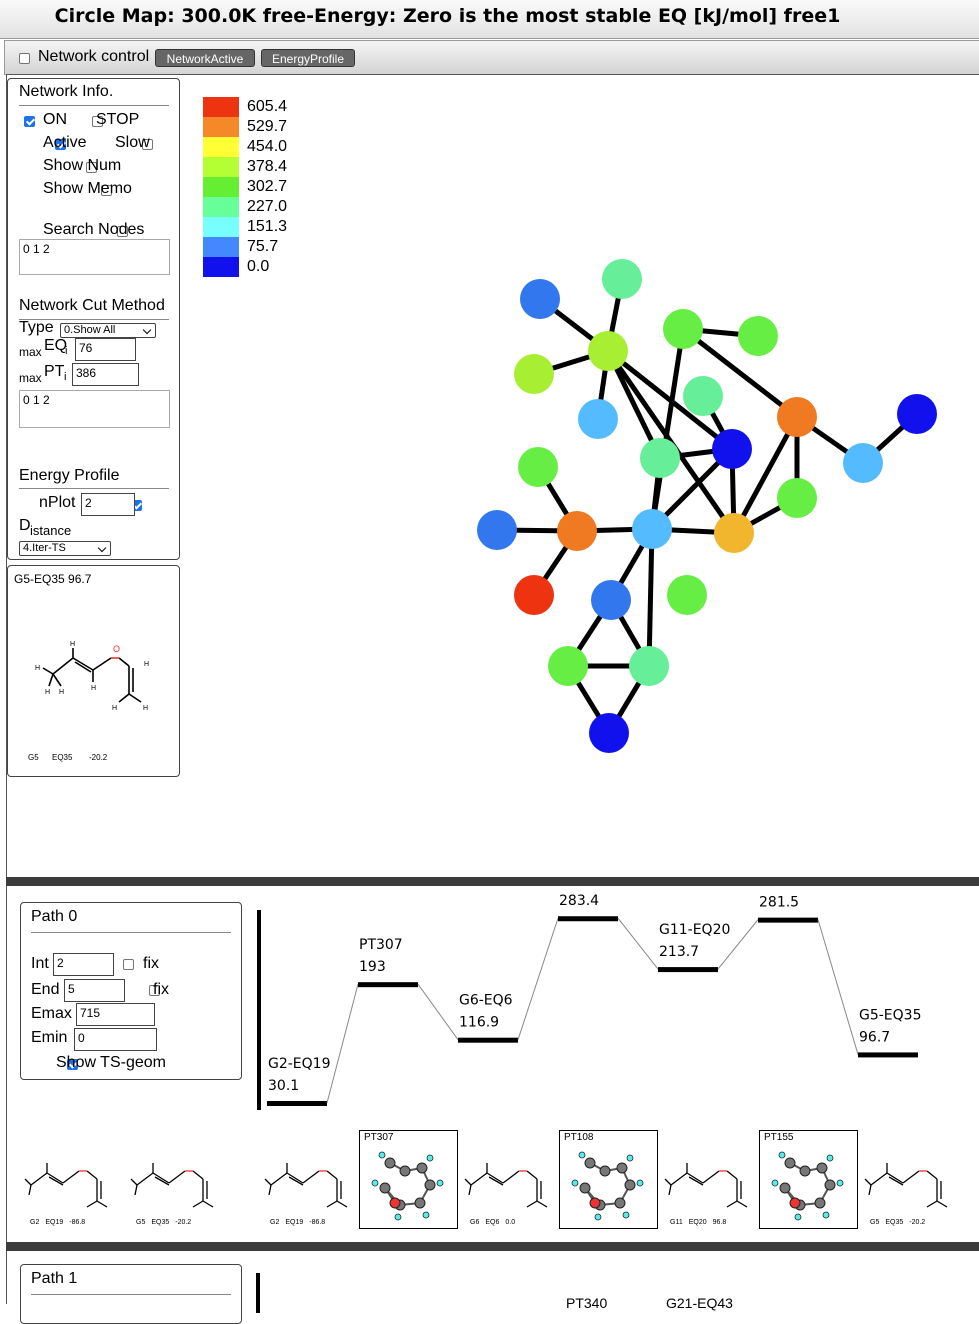 The width and height of the screenshot is (979, 1324). What do you see at coordinates (98, 122) in the screenshot?
I see `stop-checkbox` at bounding box center [98, 122].